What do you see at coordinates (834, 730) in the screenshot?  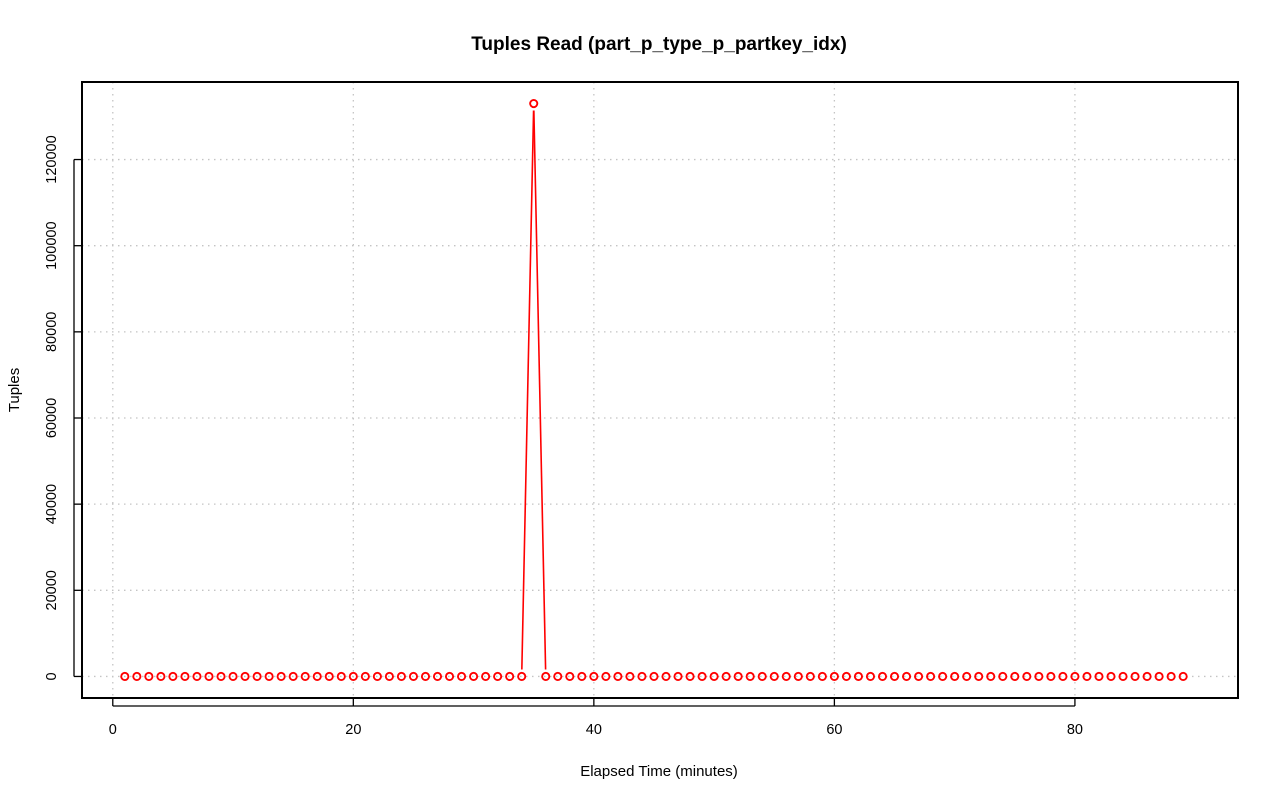 I see `x-tick-label-3: 60` at bounding box center [834, 730].